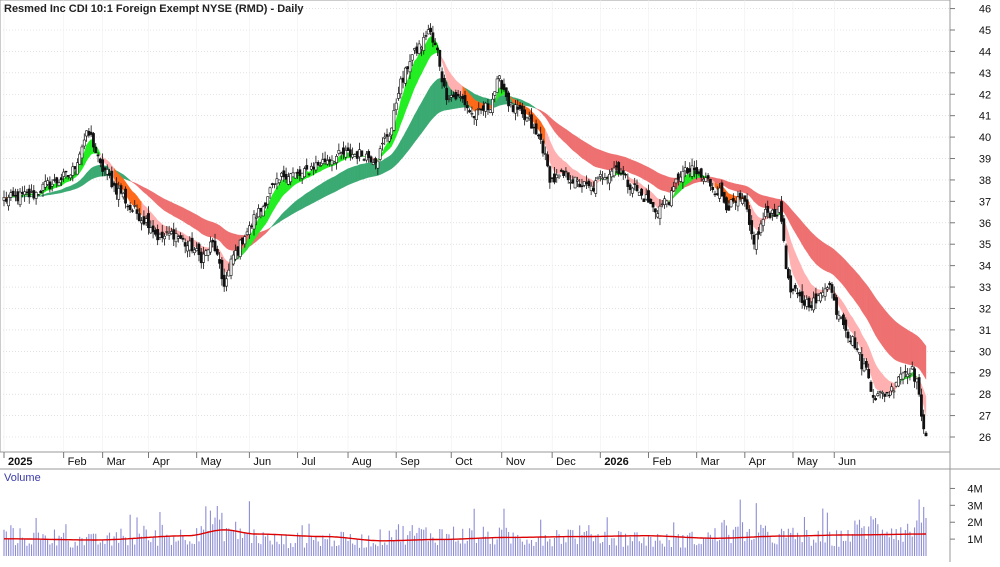 The height and width of the screenshot is (567, 1000). What do you see at coordinates (985, 31) in the screenshot?
I see `y-tick-label: 45` at bounding box center [985, 31].